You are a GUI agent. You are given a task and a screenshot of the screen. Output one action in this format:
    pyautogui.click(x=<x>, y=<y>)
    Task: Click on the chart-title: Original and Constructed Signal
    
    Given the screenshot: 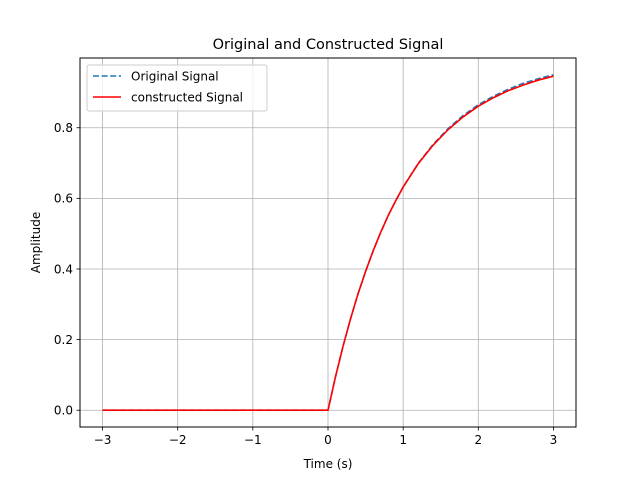 What is the action you would take?
    pyautogui.click(x=328, y=45)
    